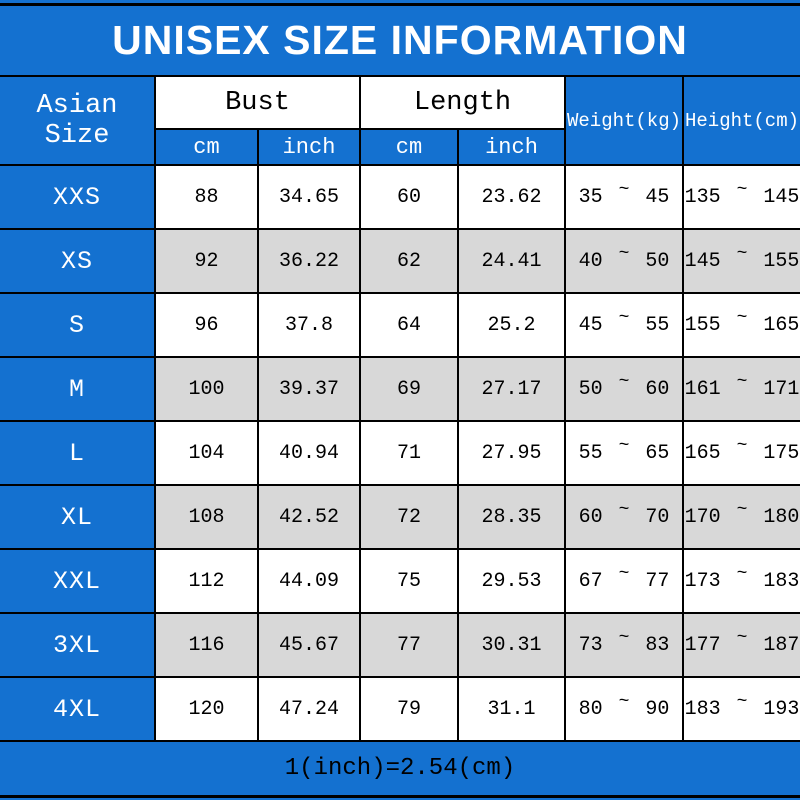  Describe the element at coordinates (702, 453) in the screenshot. I see `range-min: 165` at that location.